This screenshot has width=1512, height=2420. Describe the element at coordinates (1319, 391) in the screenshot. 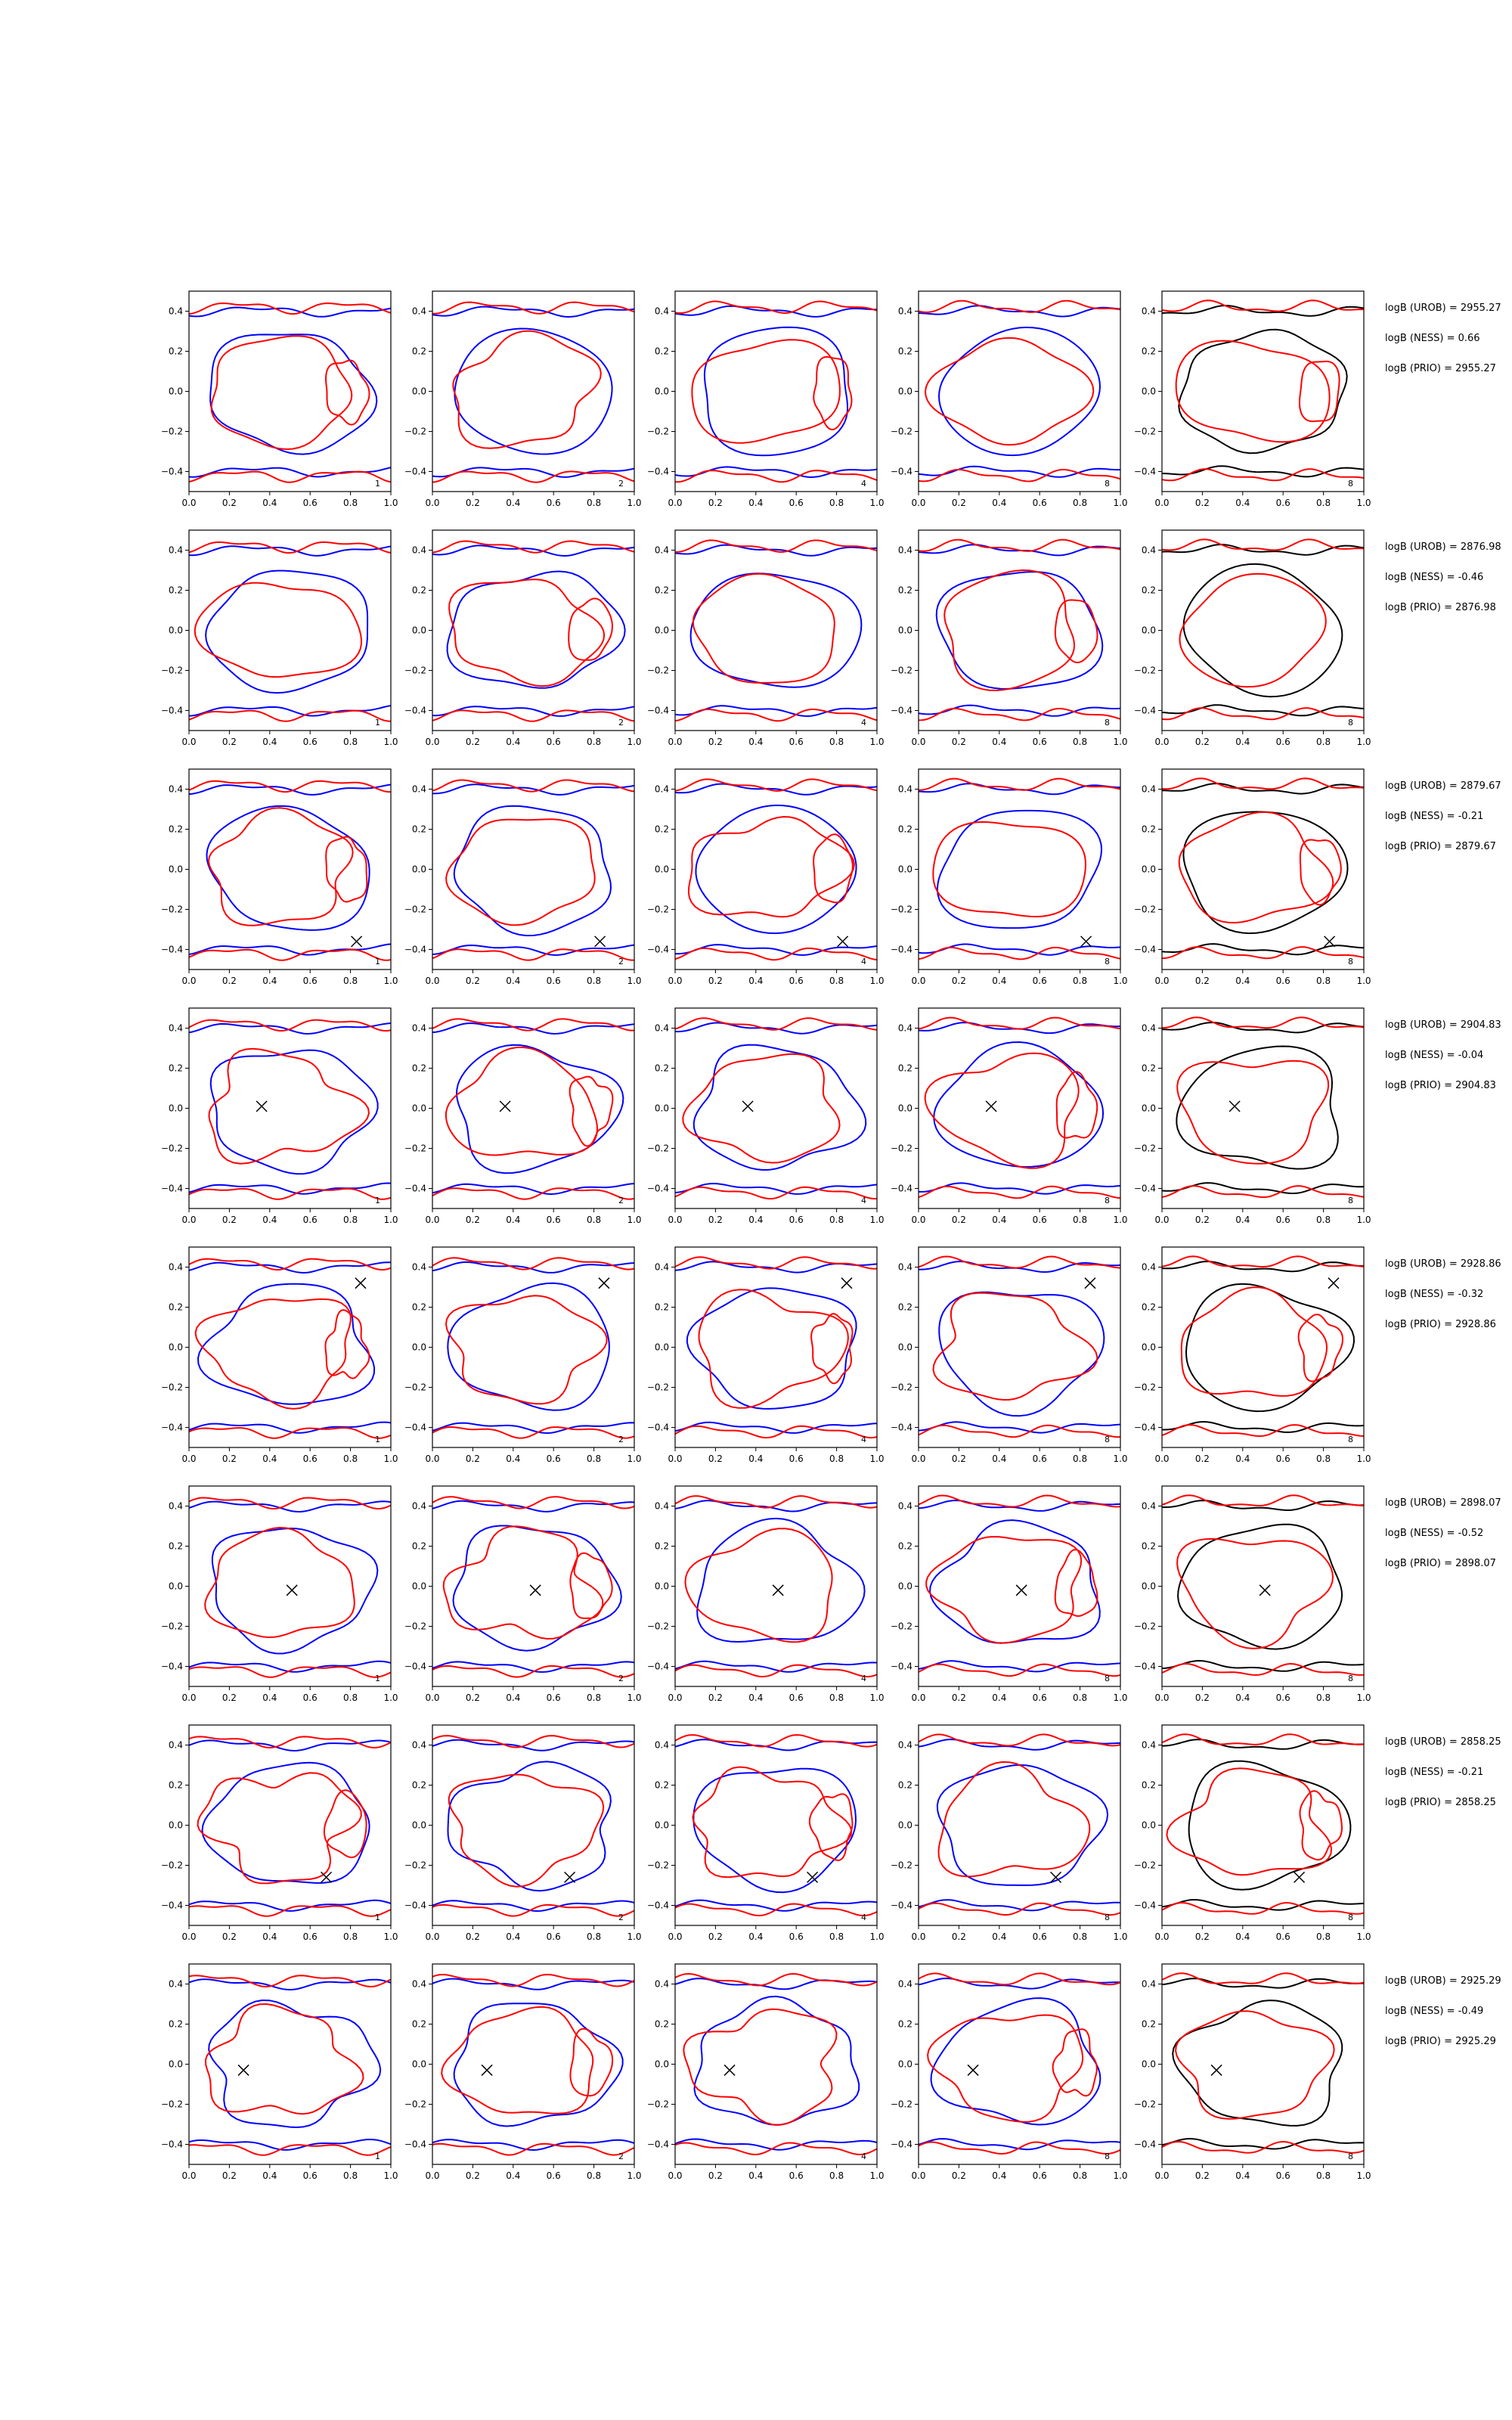

I see `contour-red-small-loop` at that location.